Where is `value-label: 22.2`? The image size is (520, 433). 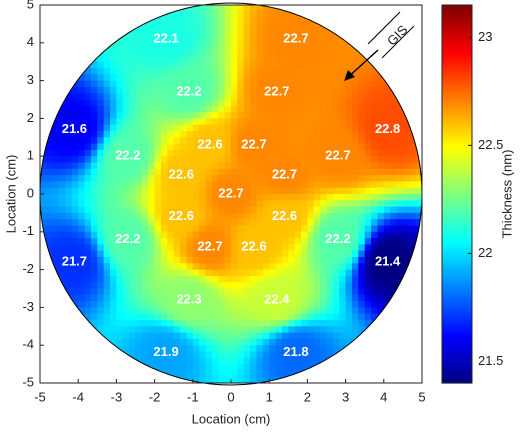
value-label: 22.2 is located at coordinates (188, 90).